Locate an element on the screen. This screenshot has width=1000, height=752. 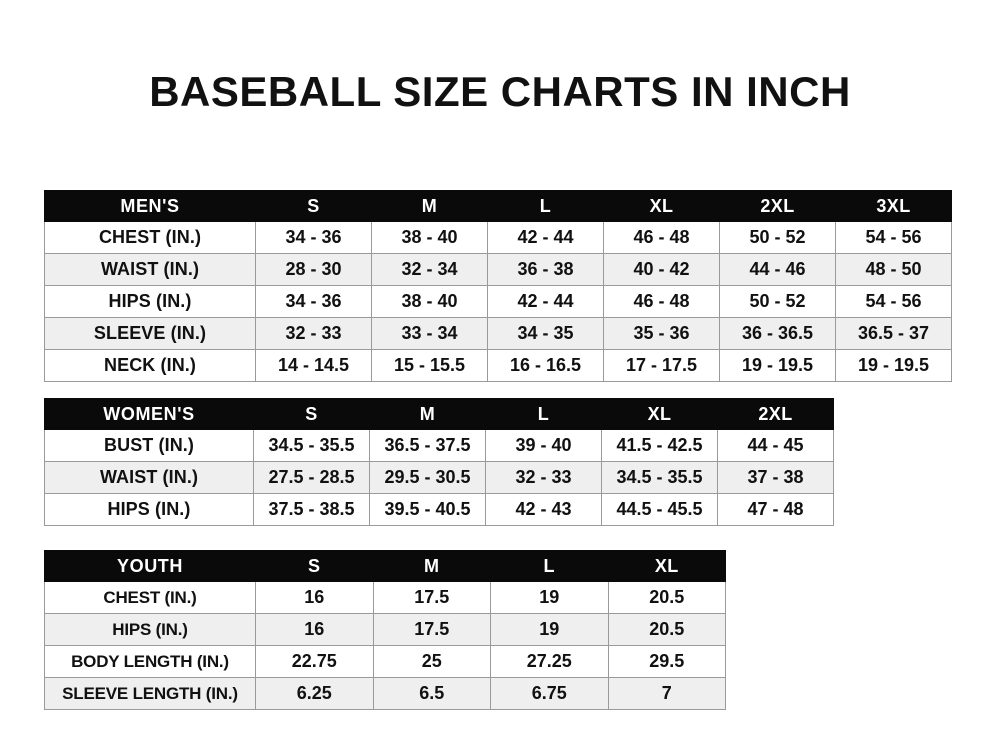
measurement-cell: 19 - 19.5 is located at coordinates (893, 365).